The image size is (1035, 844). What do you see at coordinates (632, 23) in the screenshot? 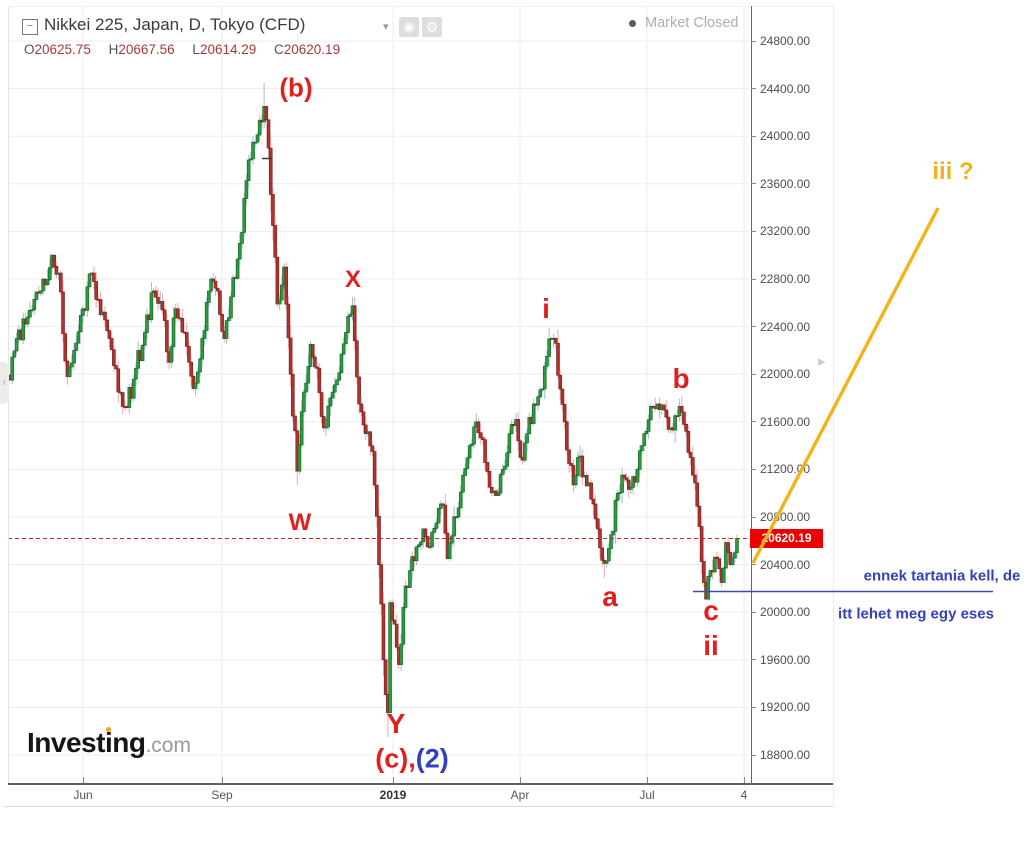
I see `status-dot-icon` at bounding box center [632, 23].